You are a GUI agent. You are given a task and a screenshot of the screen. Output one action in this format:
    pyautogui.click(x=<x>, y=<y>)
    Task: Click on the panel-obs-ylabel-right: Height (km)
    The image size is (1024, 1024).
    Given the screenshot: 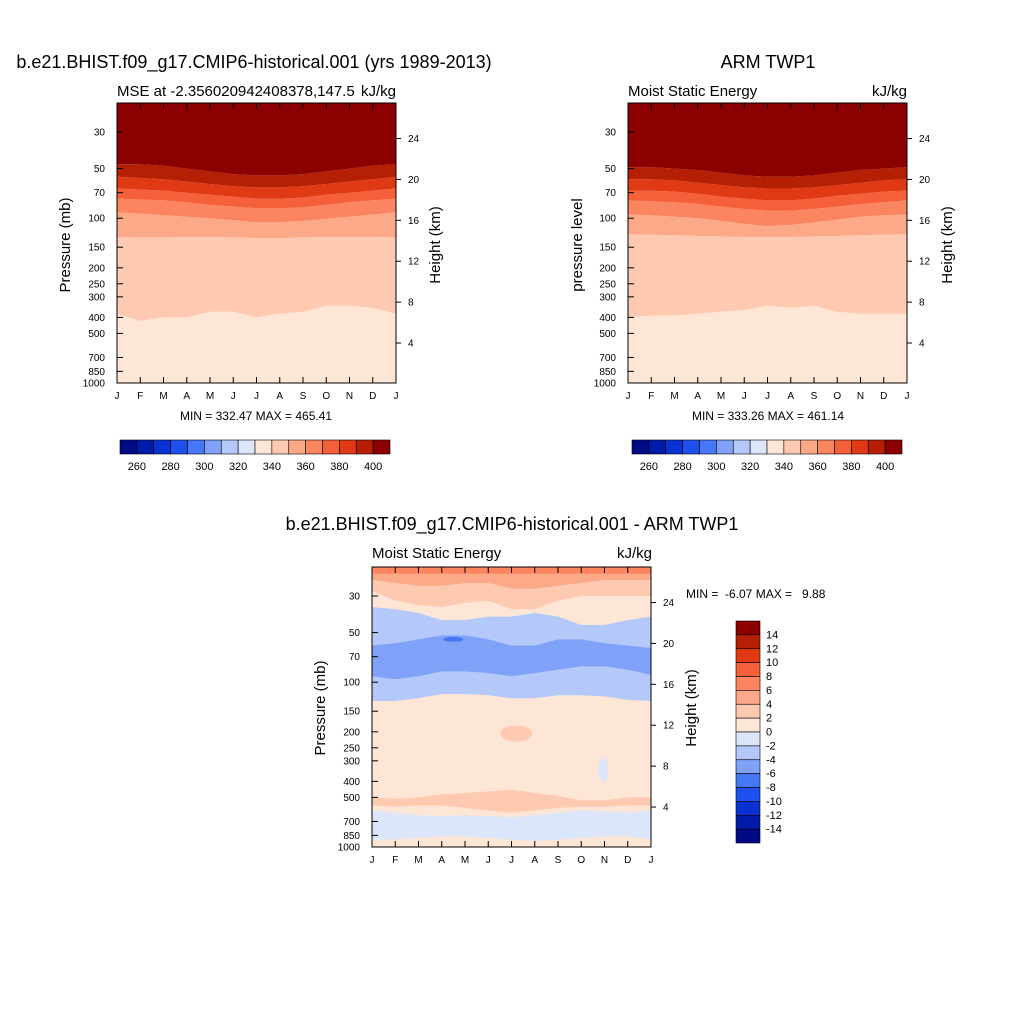 What is the action you would take?
    pyautogui.click(x=947, y=245)
    